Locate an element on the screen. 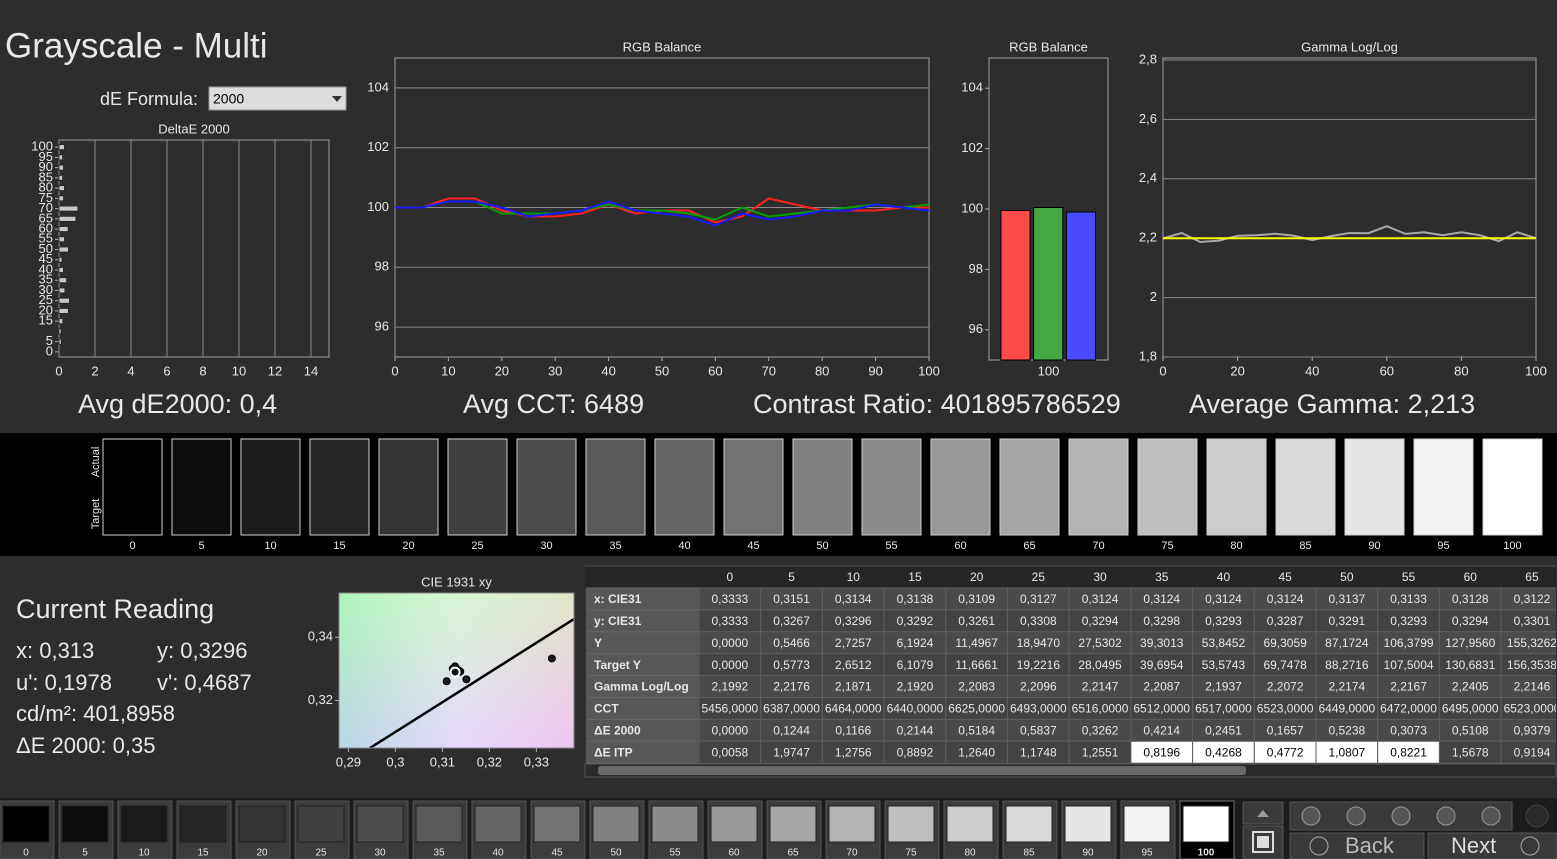  formula-dropdown: 2000 is located at coordinates (277, 98).